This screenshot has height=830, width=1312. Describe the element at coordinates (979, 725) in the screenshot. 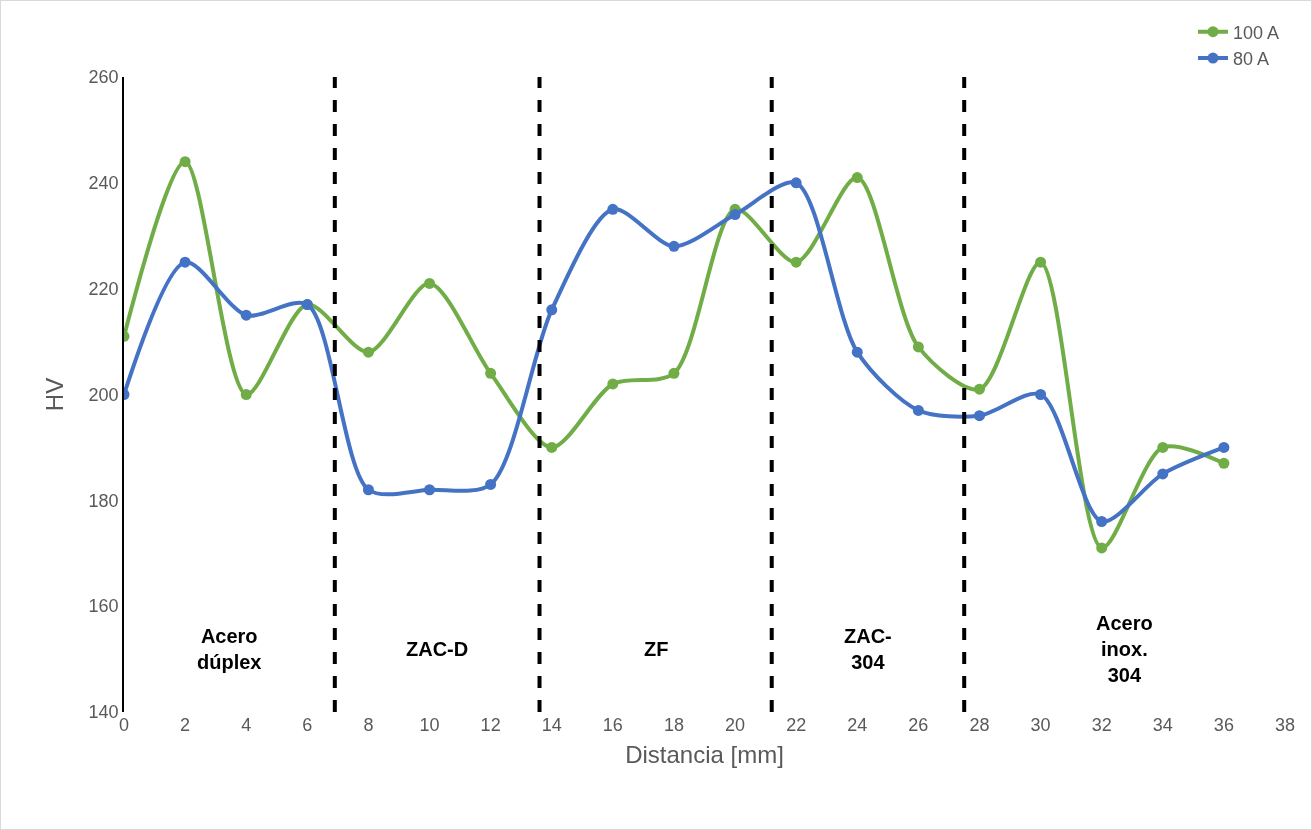

I see `x-tick-label: 28` at that location.